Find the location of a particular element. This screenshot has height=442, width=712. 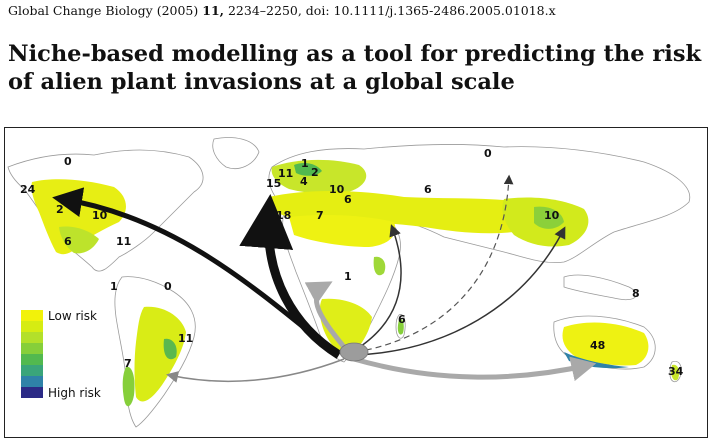

risk-south-america is located at coordinates (160, 354).